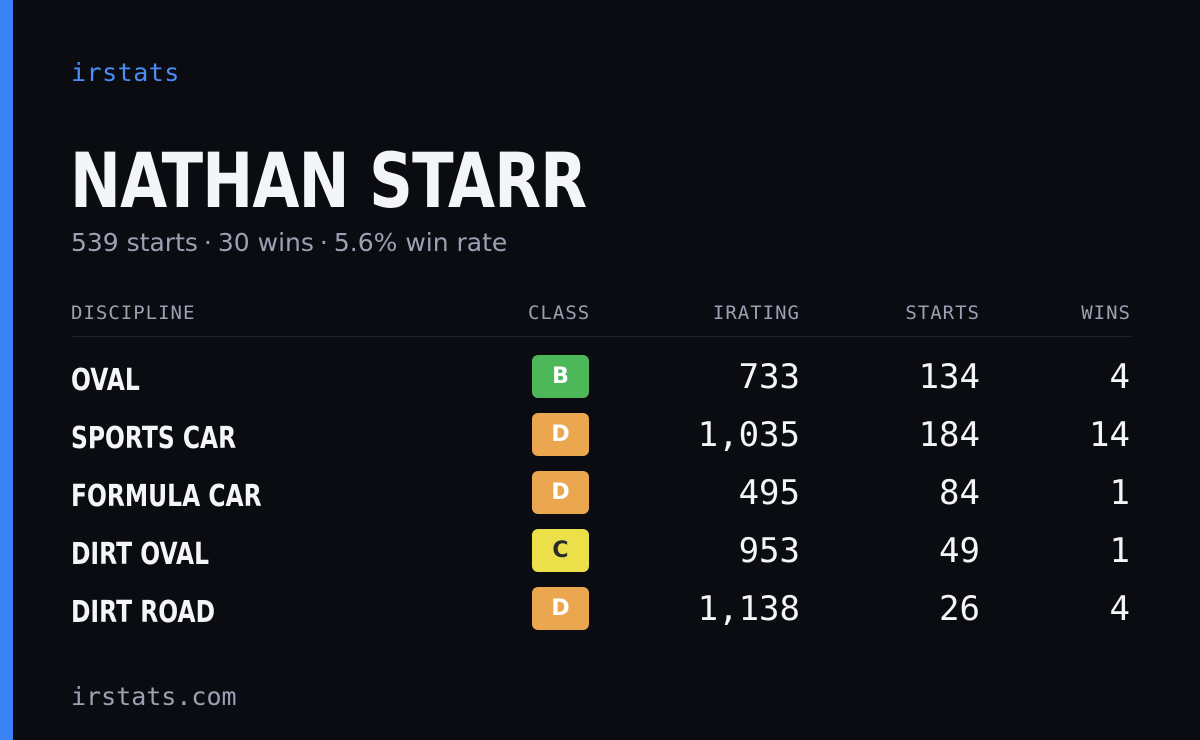  What do you see at coordinates (265, 242) in the screenshot?
I see `wins-summary: 30 wins` at bounding box center [265, 242].